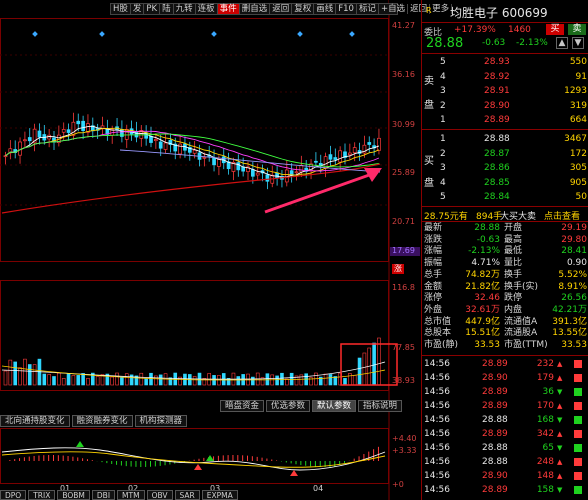  I want to click on tick-row: 14:56 28.89 158 ▼, so click(505, 490).